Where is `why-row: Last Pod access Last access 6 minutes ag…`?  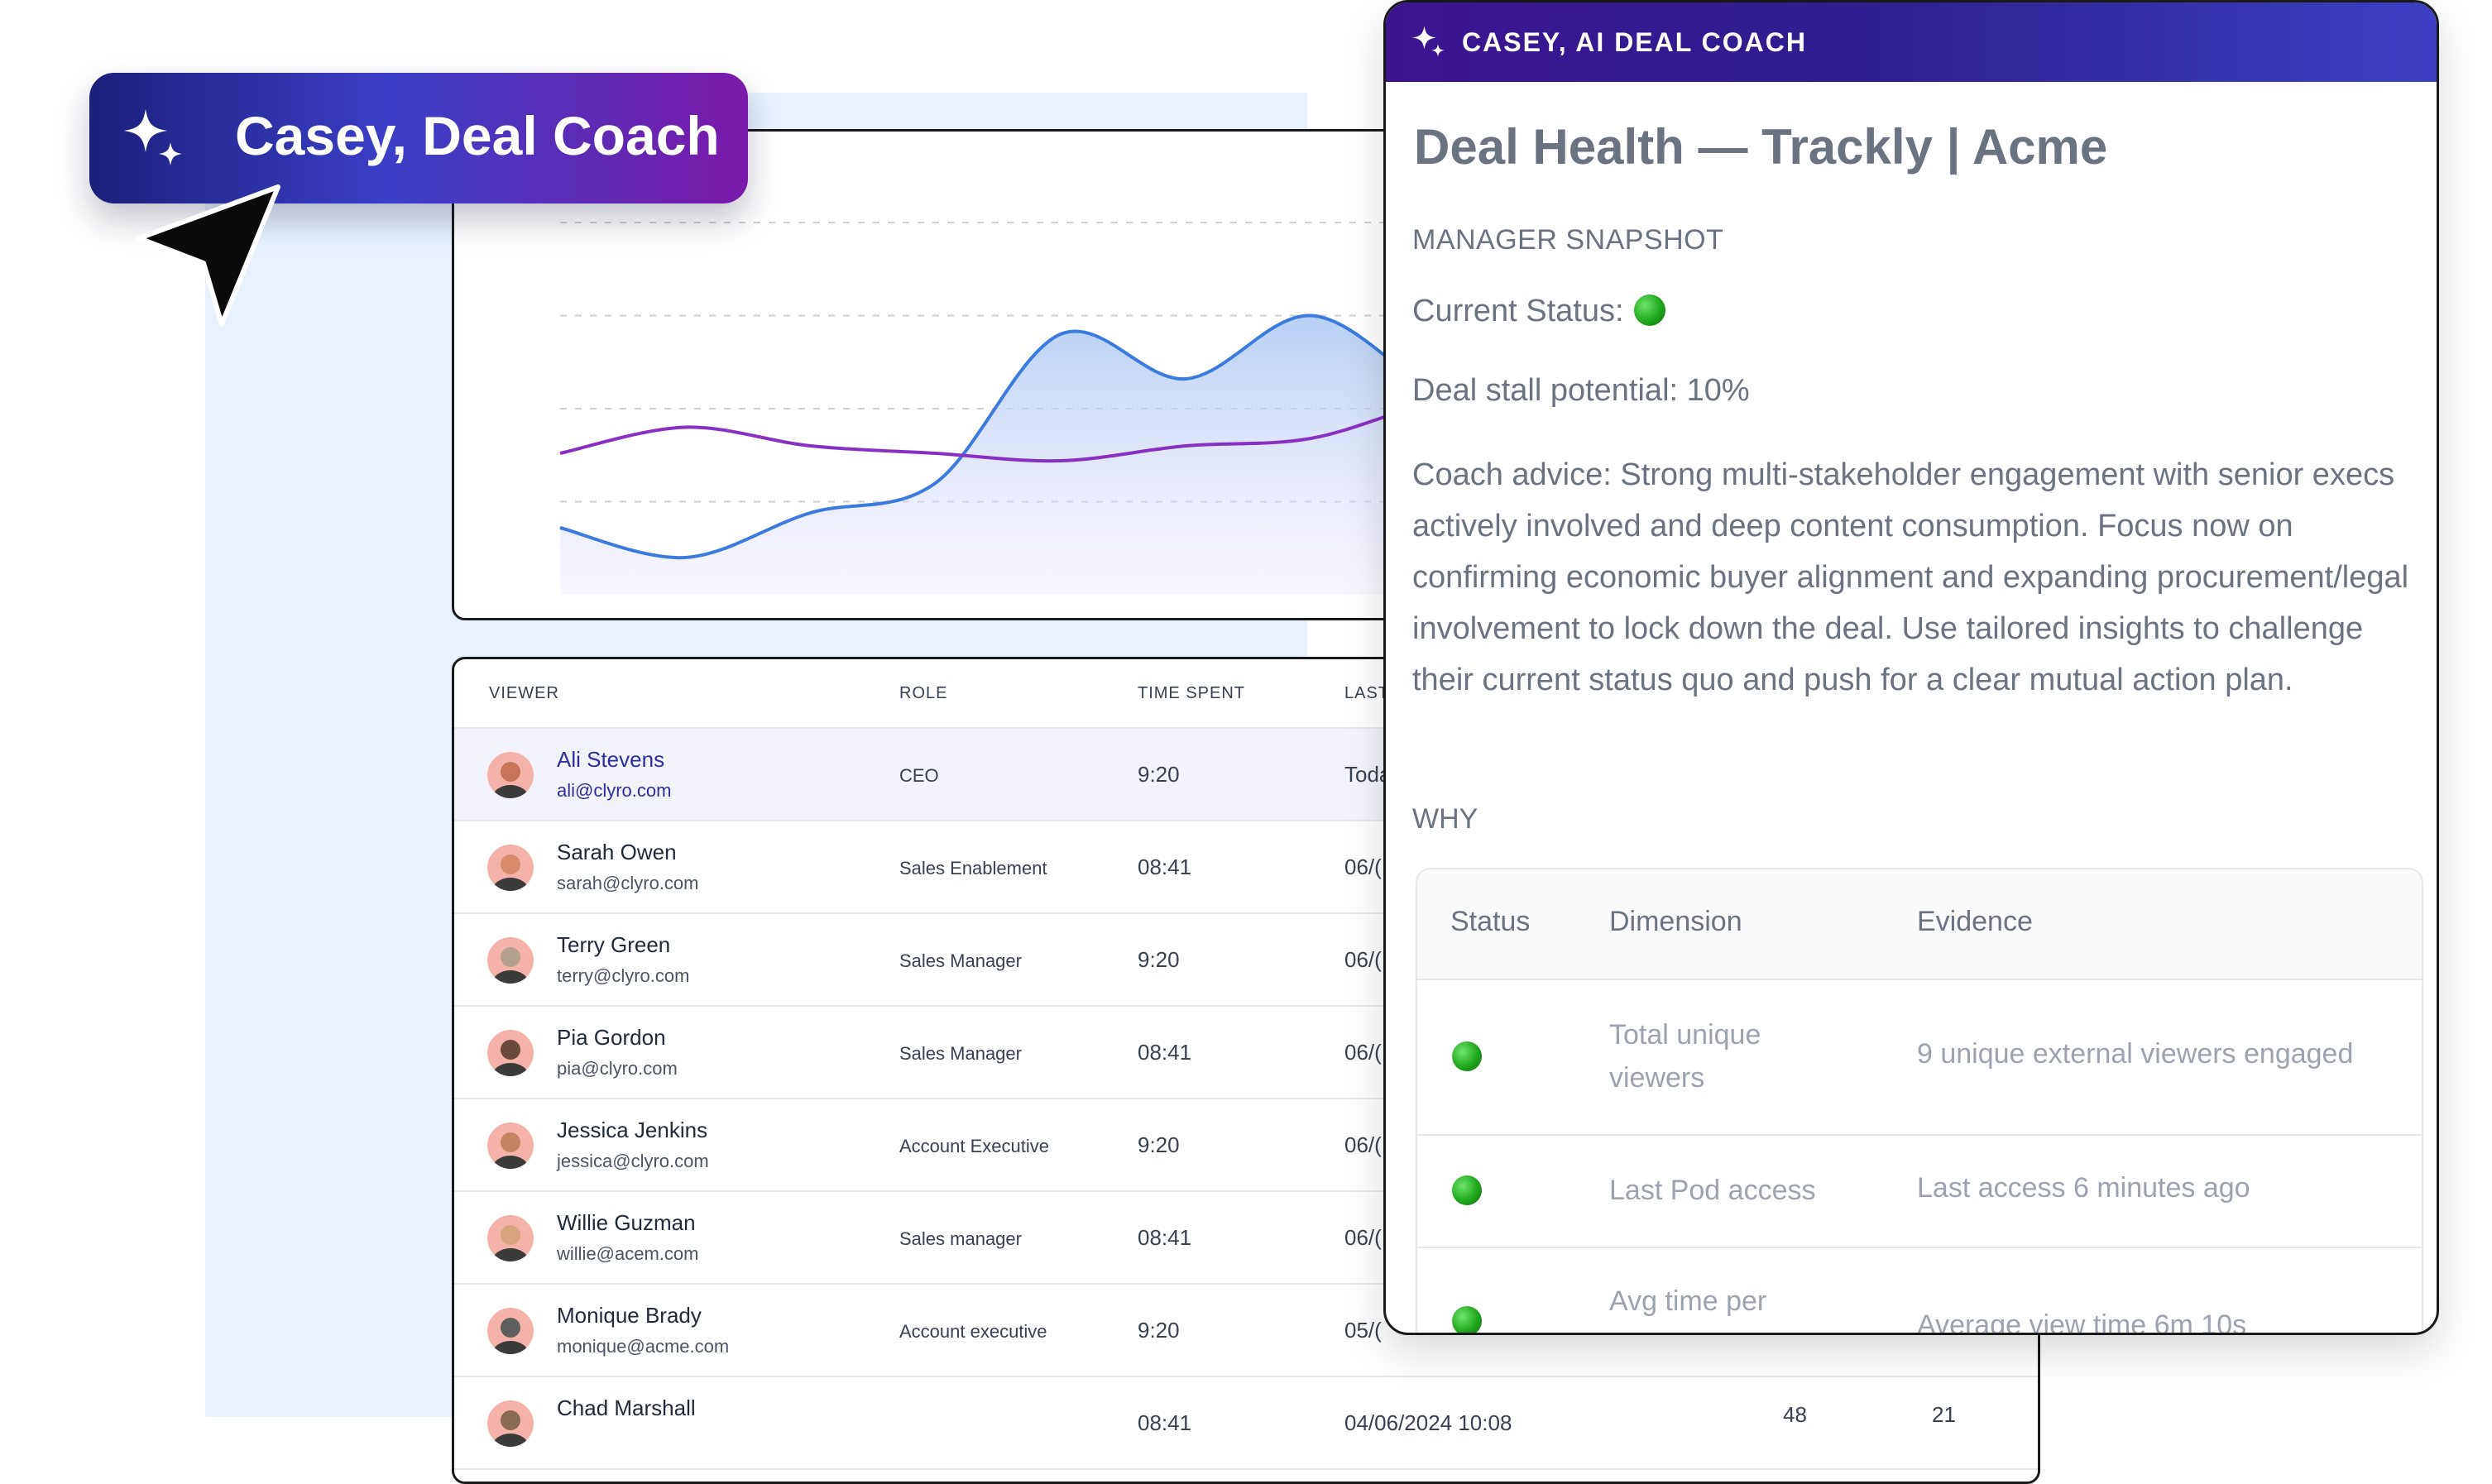
why-row: Last Pod access Last access 6 minutes ag… is located at coordinates (1920, 1192).